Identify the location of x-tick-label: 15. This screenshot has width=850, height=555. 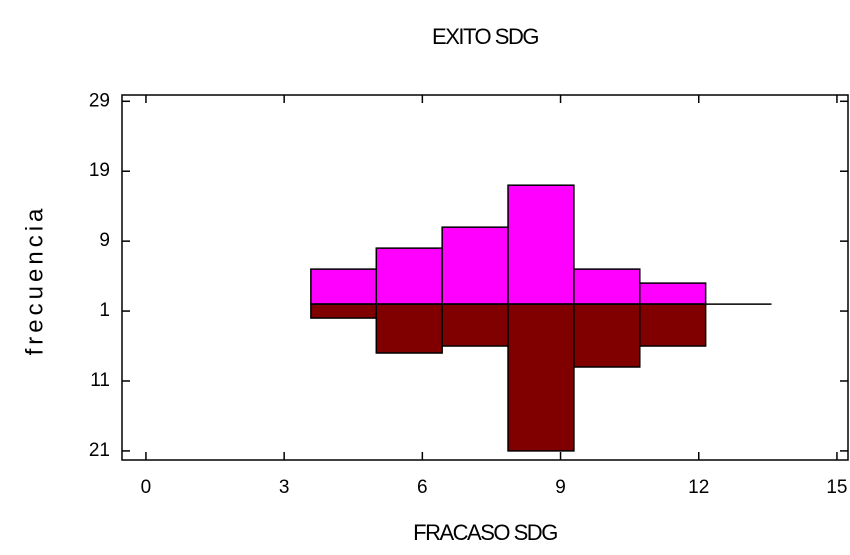
(836, 487).